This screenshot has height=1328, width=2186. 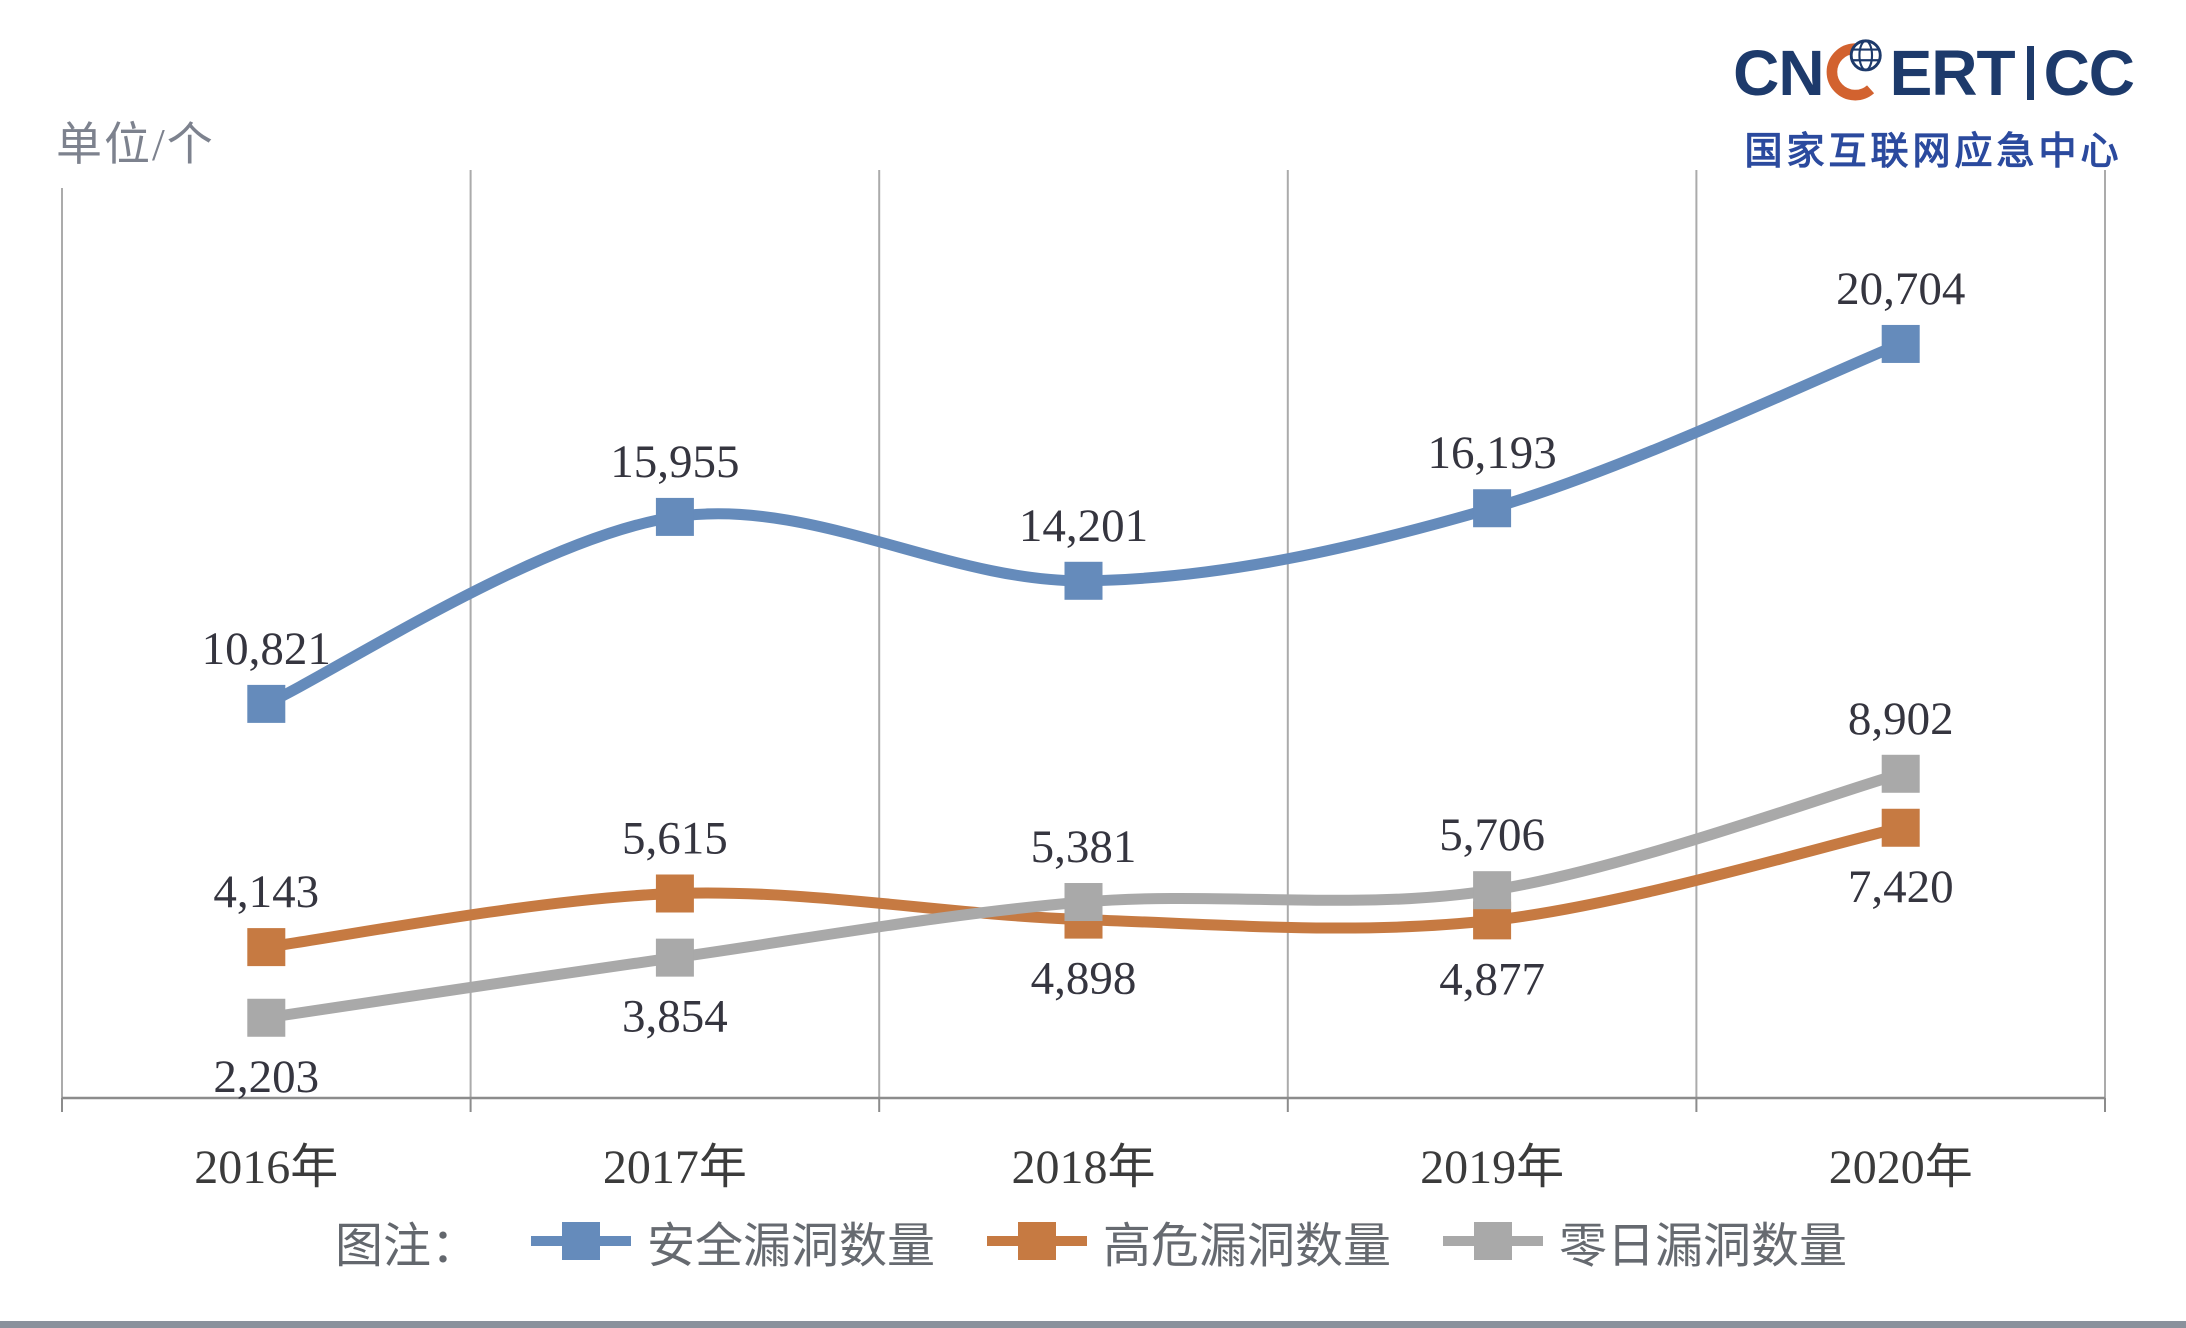 What do you see at coordinates (1857, 73) in the screenshot?
I see `globe-crescent-icon` at bounding box center [1857, 73].